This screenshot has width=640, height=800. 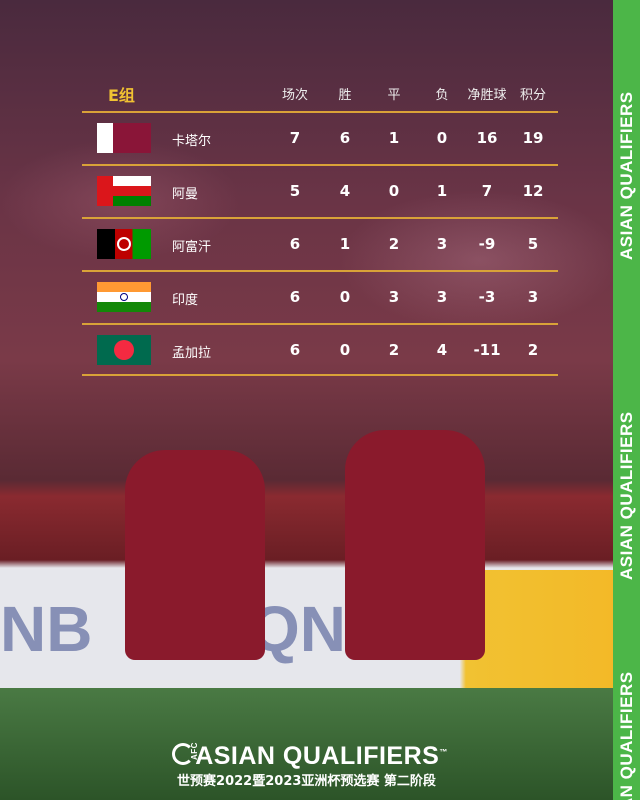 I want to click on cell-drawn: 1, so click(x=394, y=138).